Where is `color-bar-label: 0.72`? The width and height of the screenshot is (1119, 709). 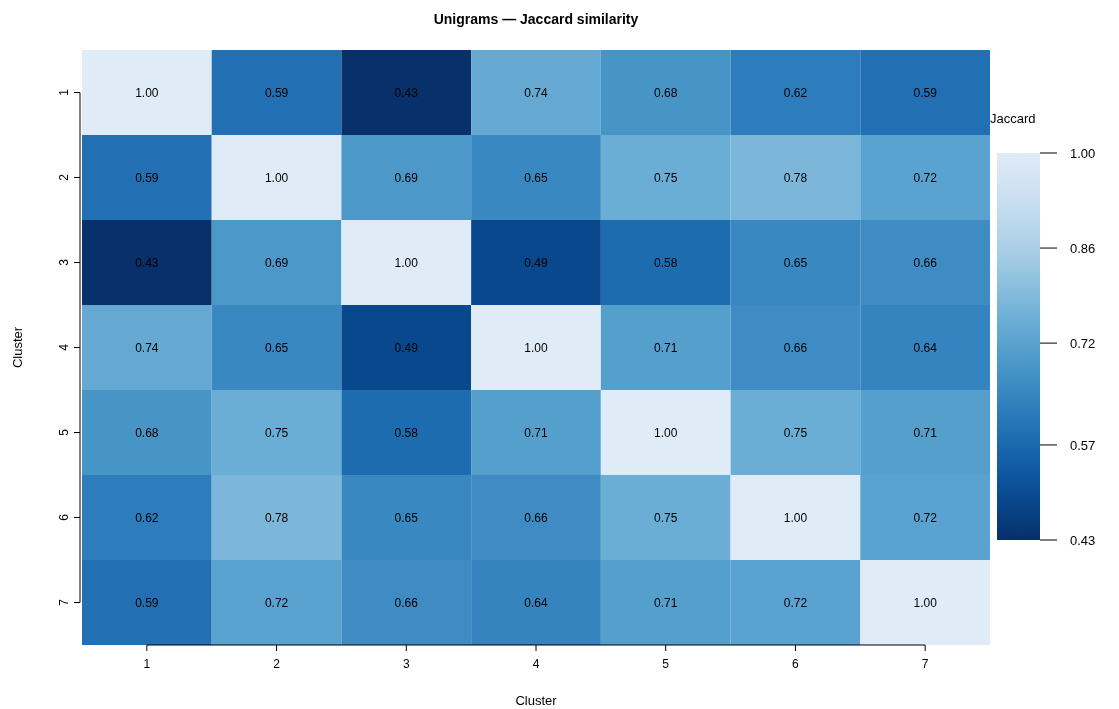
color-bar-label: 0.72 is located at coordinates (1083, 344).